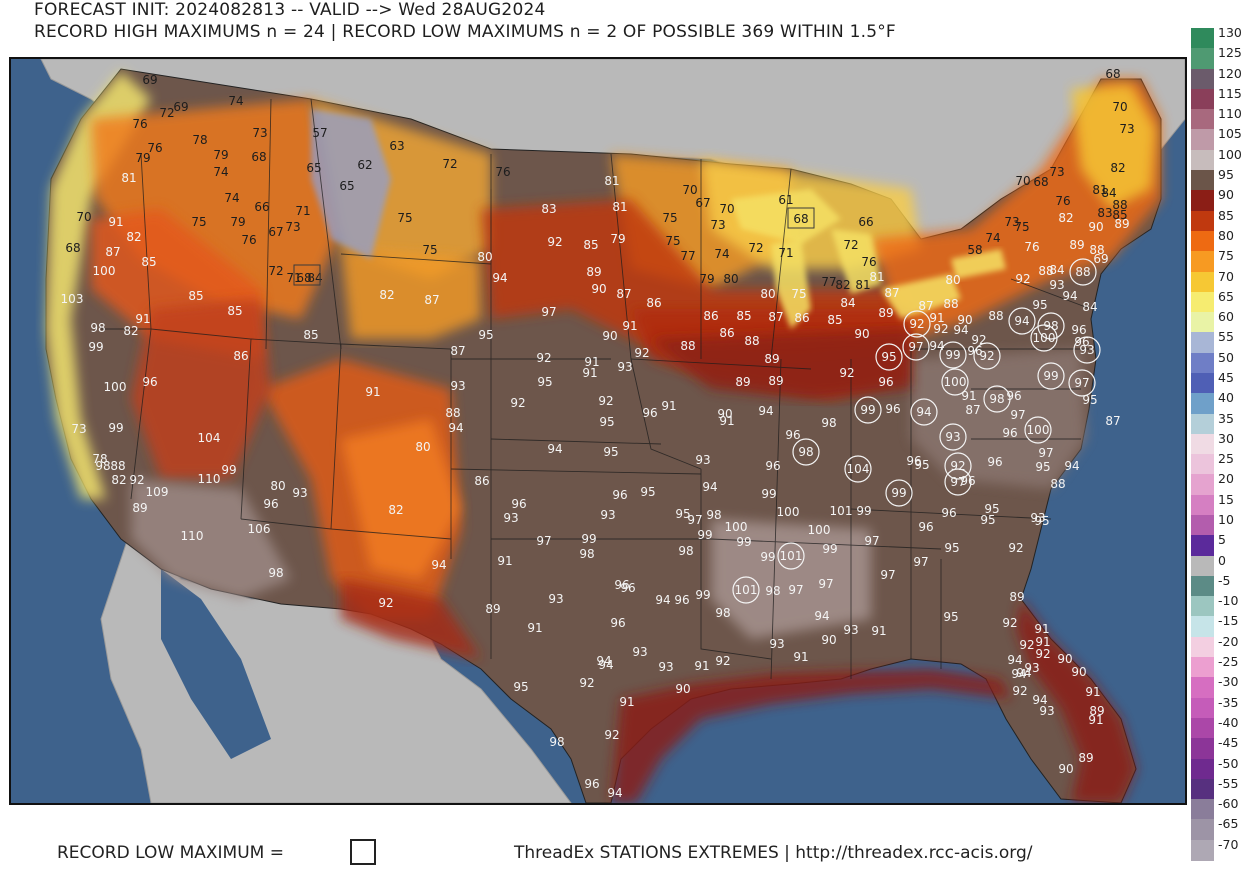 The width and height of the screenshot is (1255, 877). I want to click on legend-tick-label: -60, so click(1228, 804).